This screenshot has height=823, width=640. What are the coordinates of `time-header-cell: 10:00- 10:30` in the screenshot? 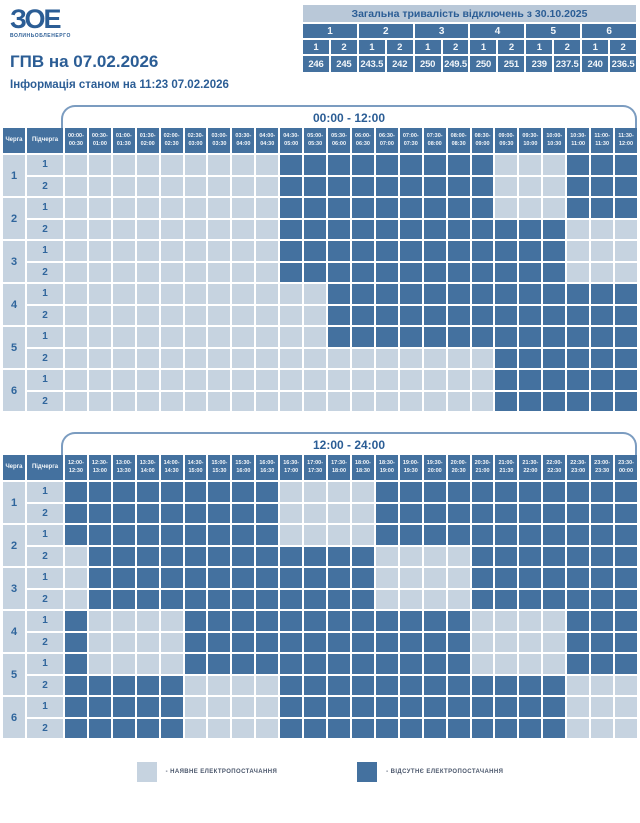 It's located at (554, 140).